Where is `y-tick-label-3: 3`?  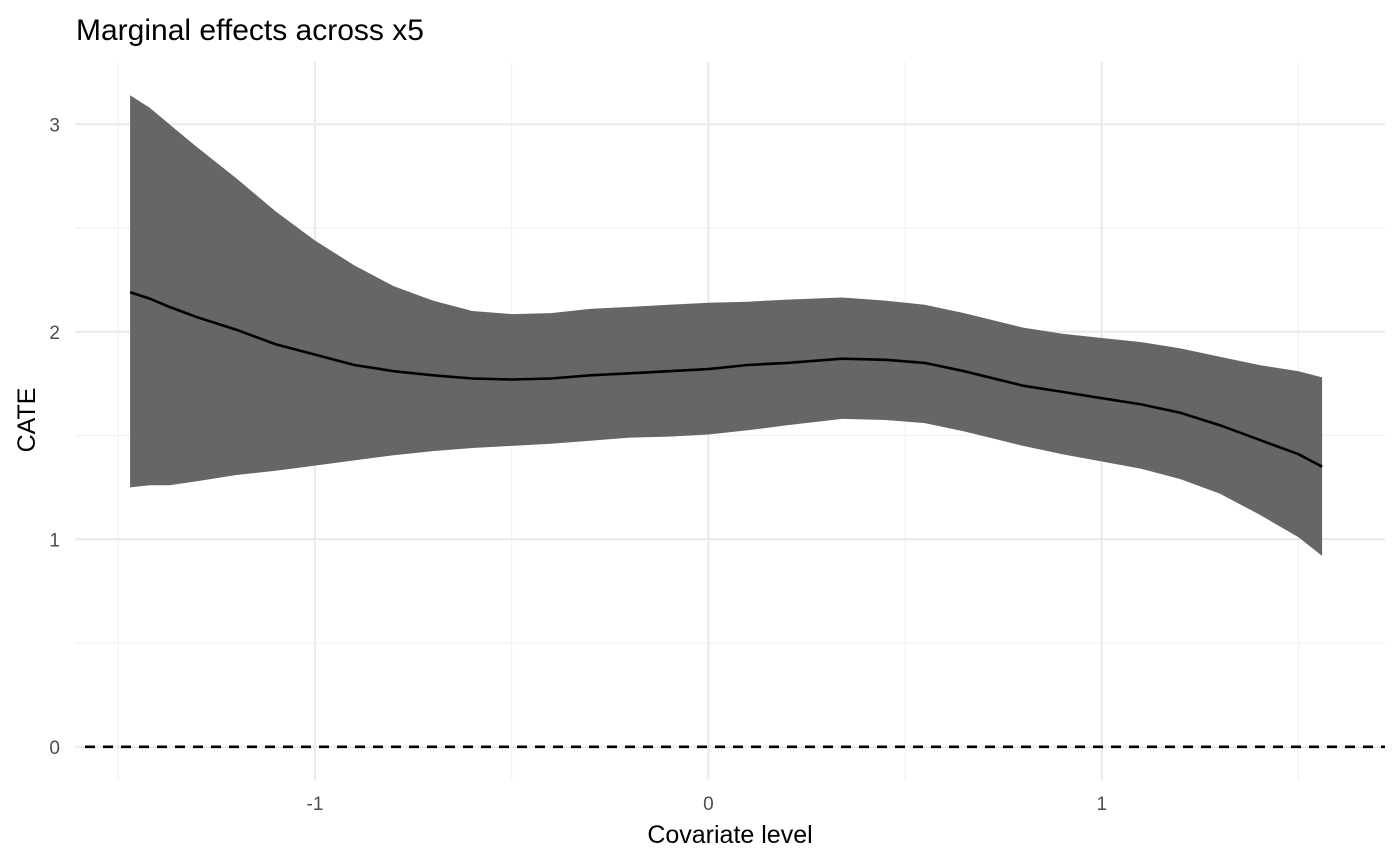
y-tick-label-3: 3 is located at coordinates (54, 125).